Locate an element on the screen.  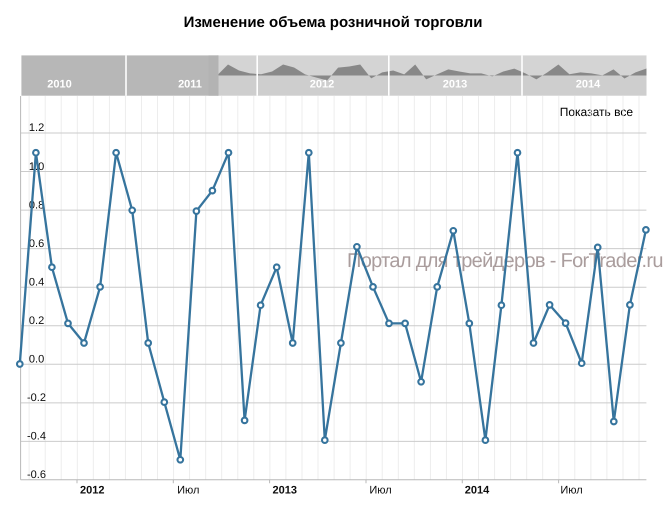
svg-text: 0.6 is located at coordinates (36, 244).